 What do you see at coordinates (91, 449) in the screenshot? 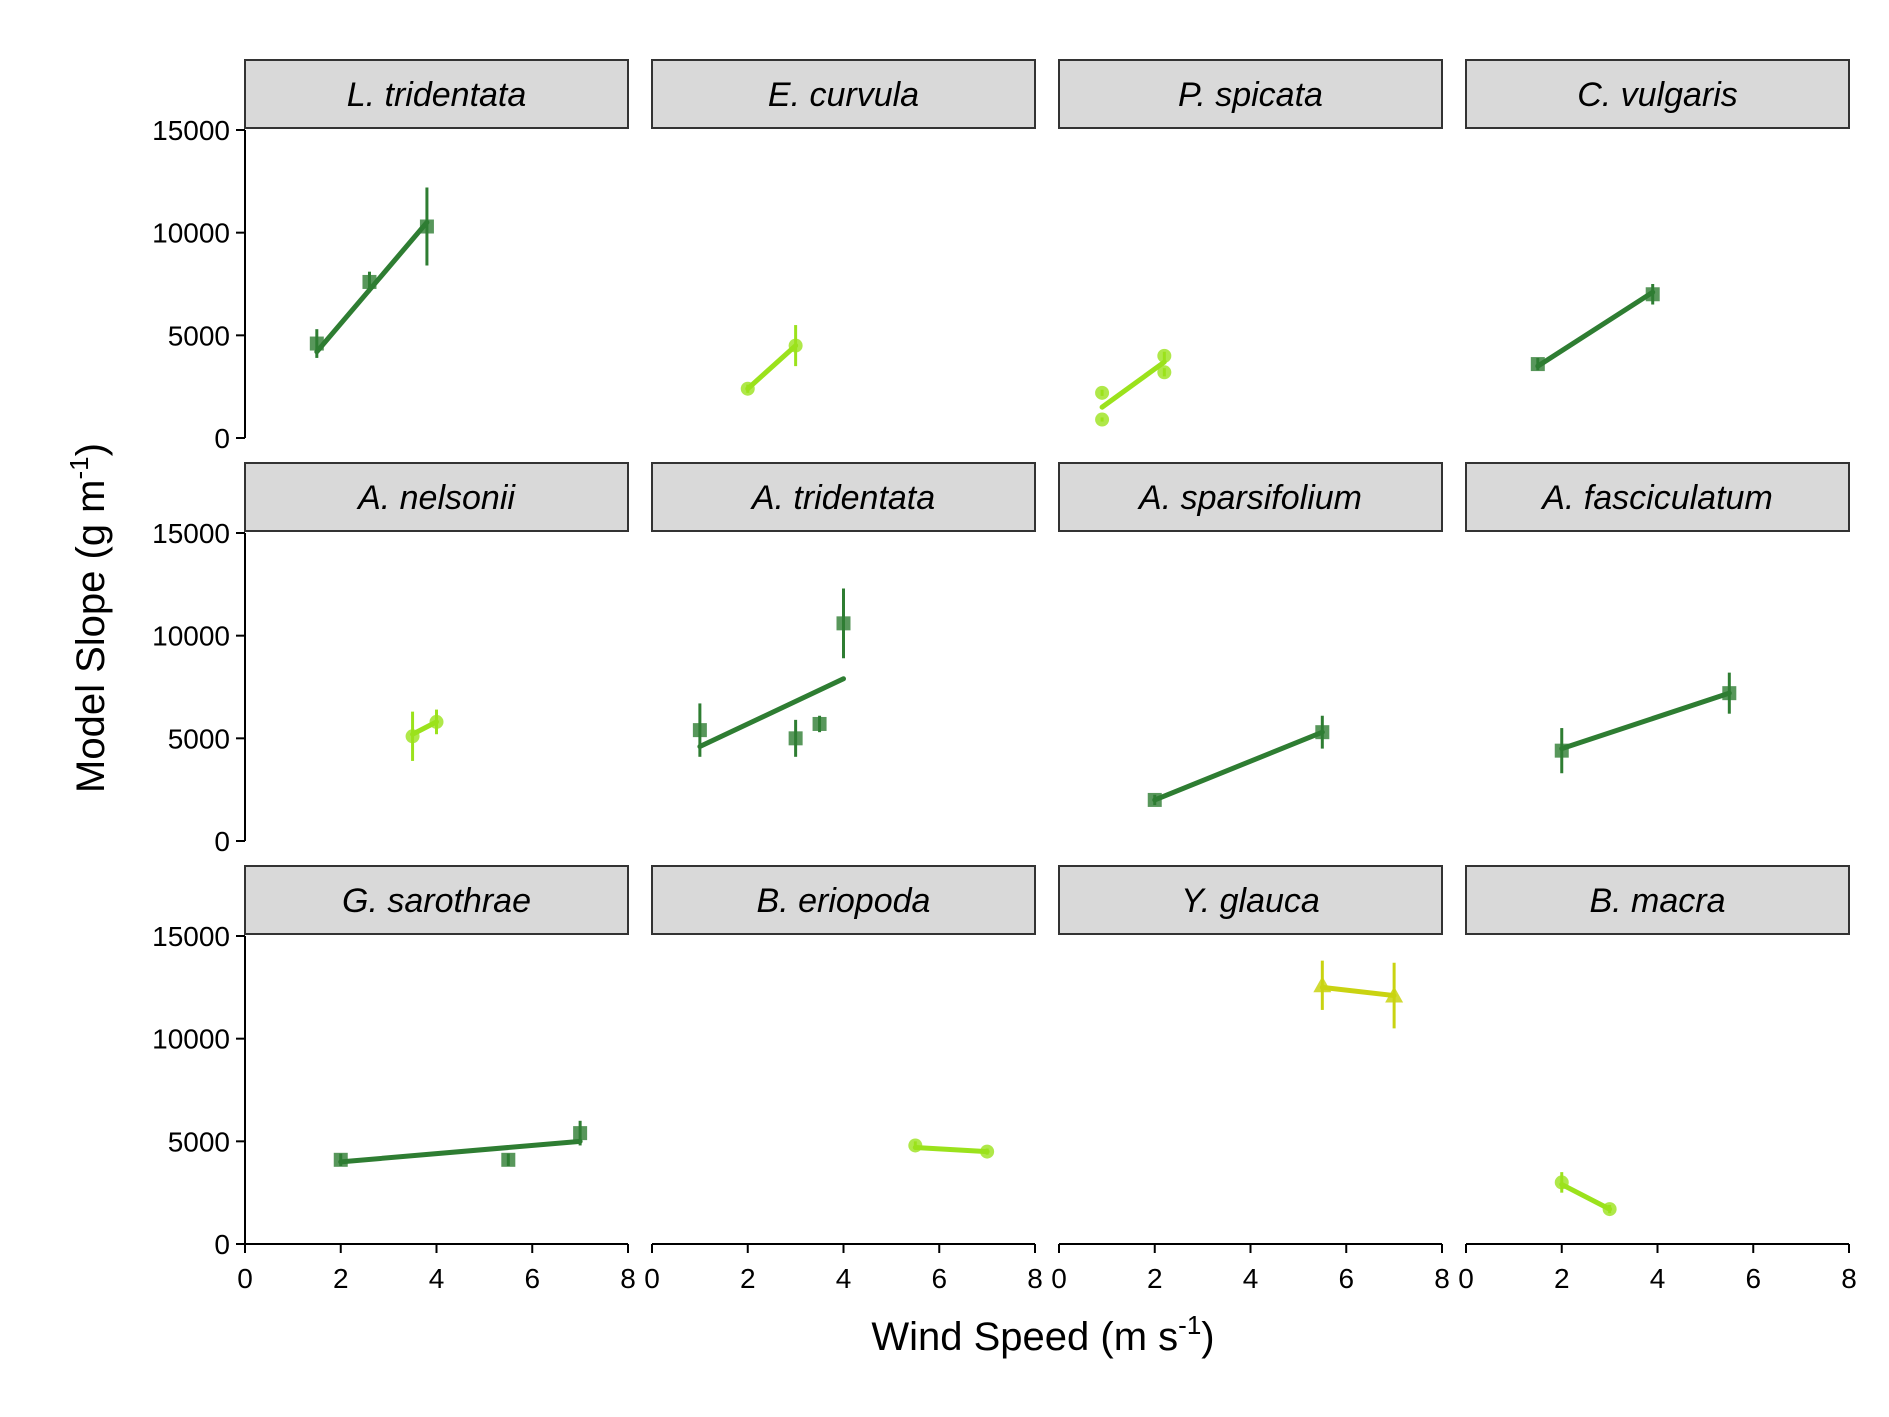
I see `y-axis-title-end: )` at bounding box center [91, 449].